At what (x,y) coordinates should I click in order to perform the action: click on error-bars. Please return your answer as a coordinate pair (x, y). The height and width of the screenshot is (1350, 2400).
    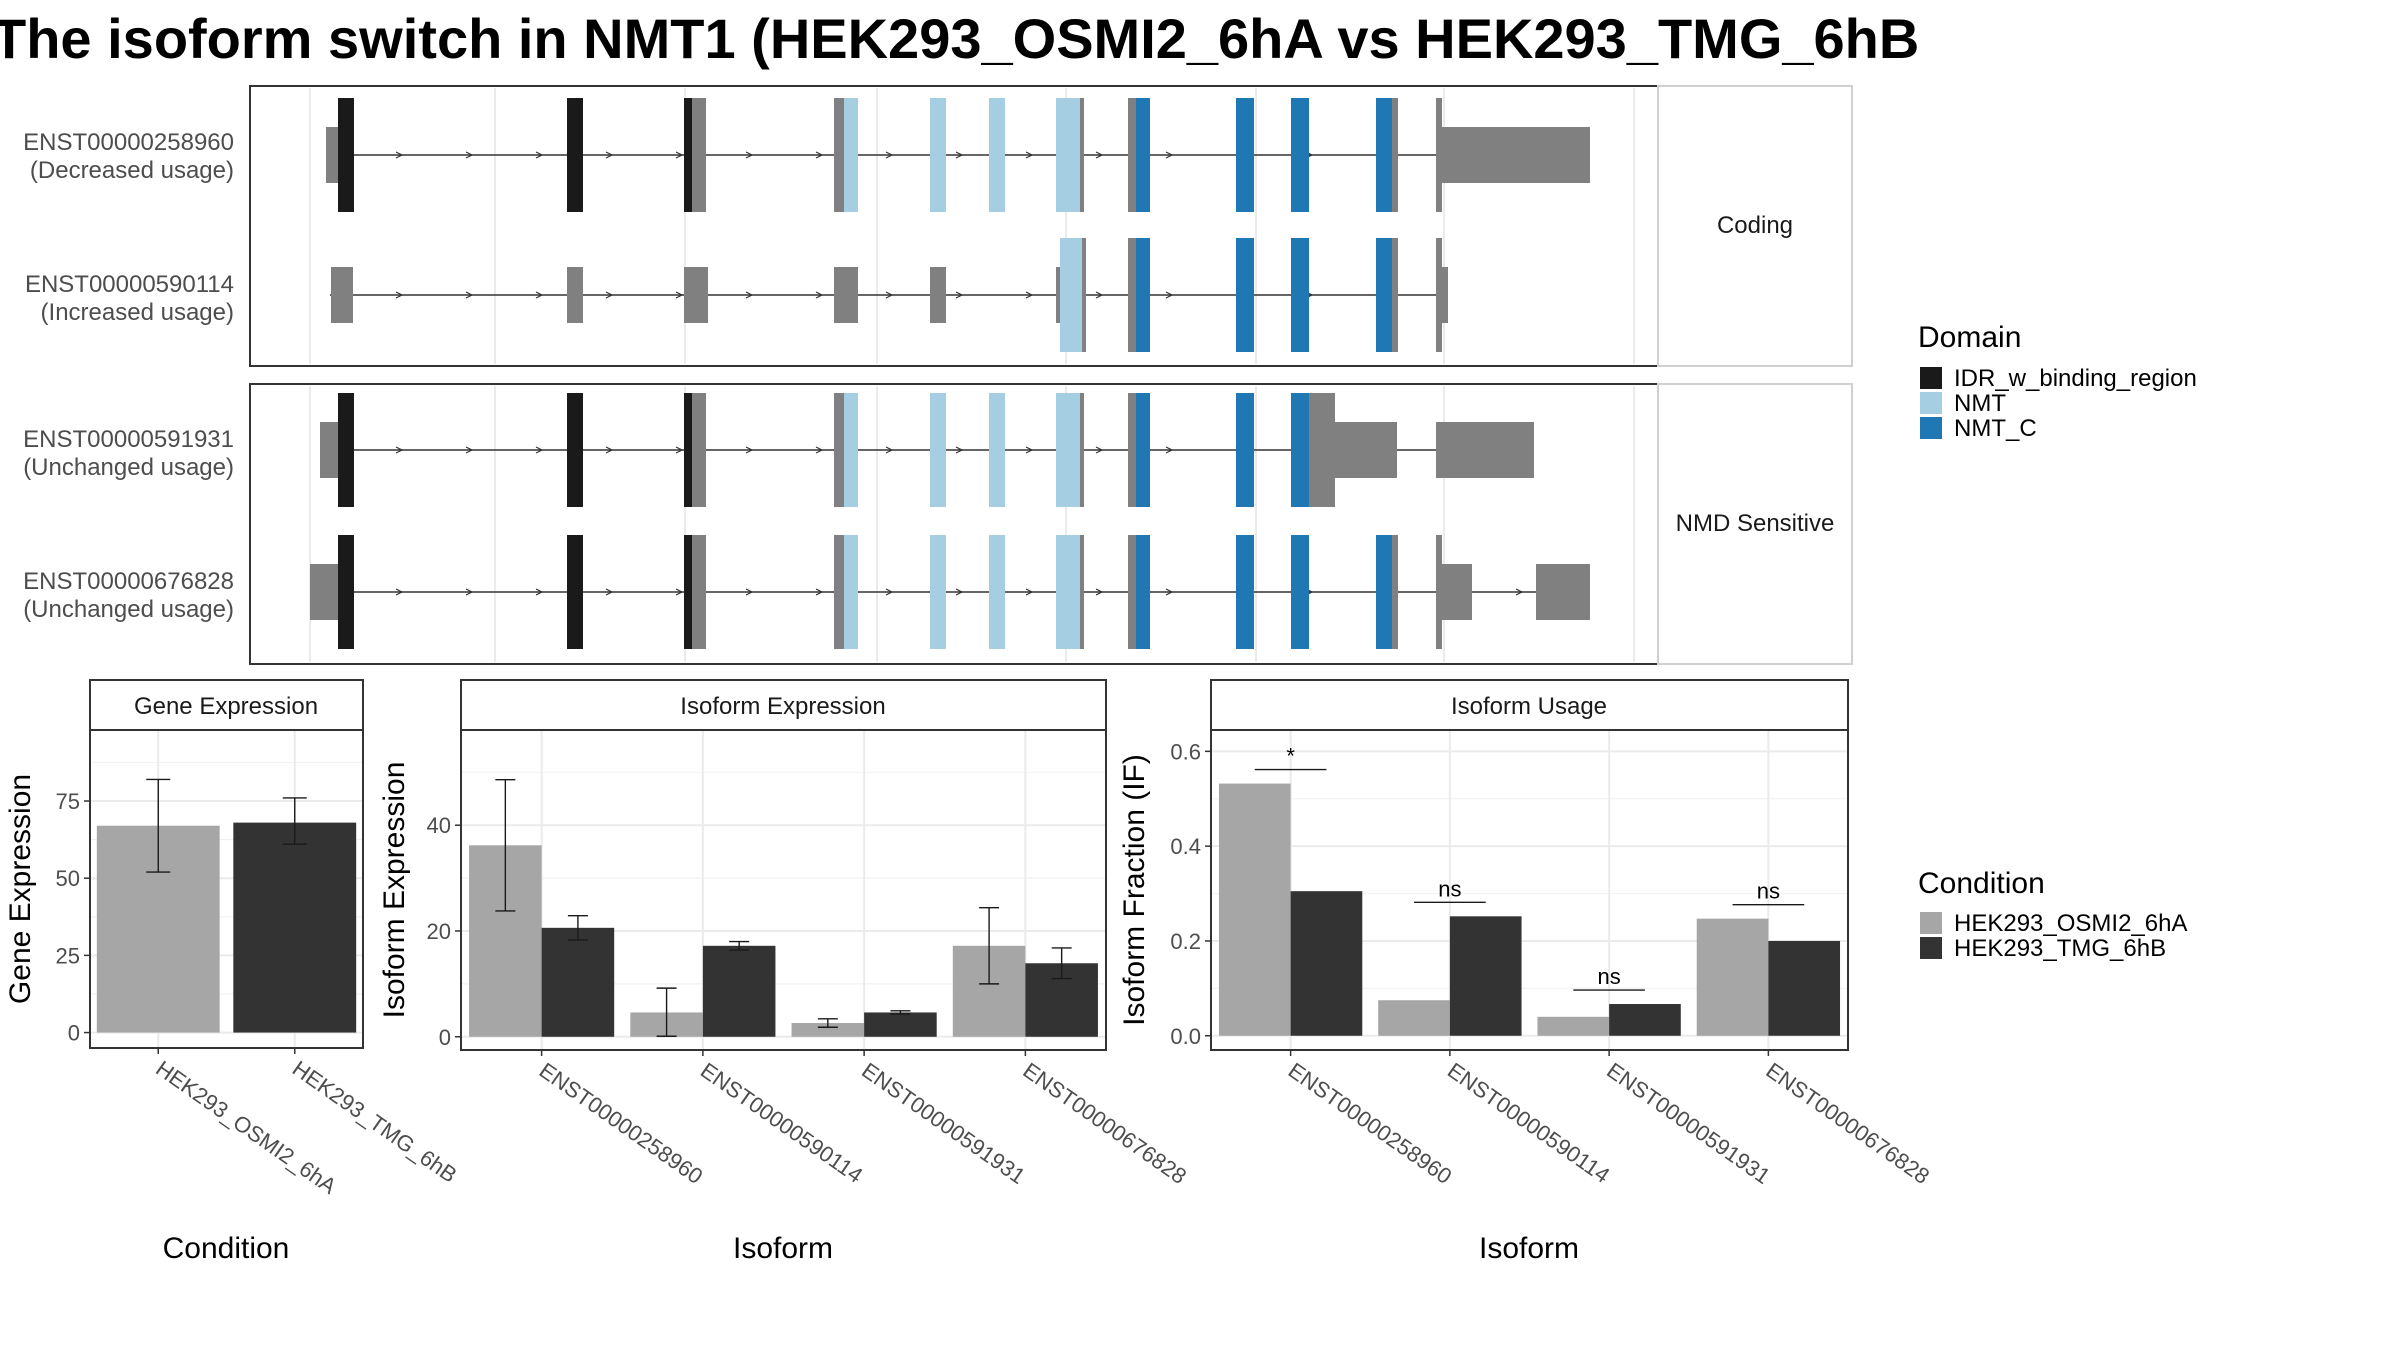
    Looking at the image, I should click on (783, 908).